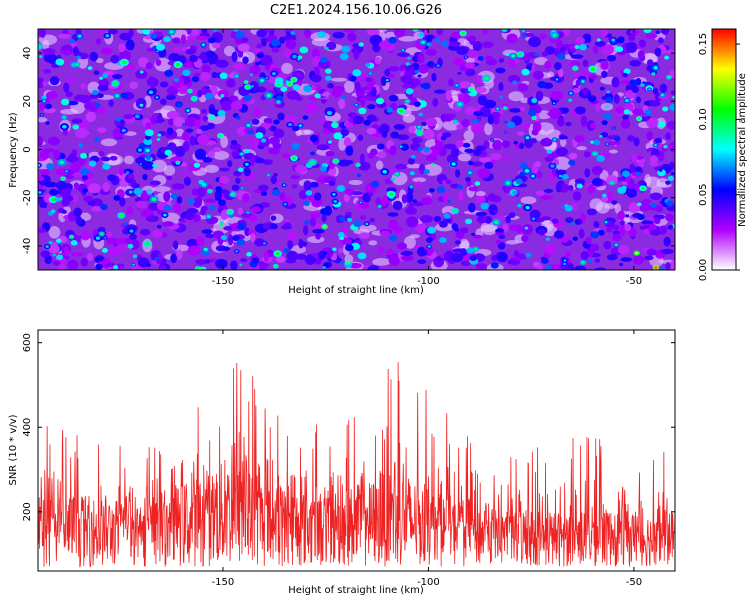 The width and height of the screenshot is (750, 600). I want to click on heatmap-y-label: Frequency (Hz), so click(13, 150).